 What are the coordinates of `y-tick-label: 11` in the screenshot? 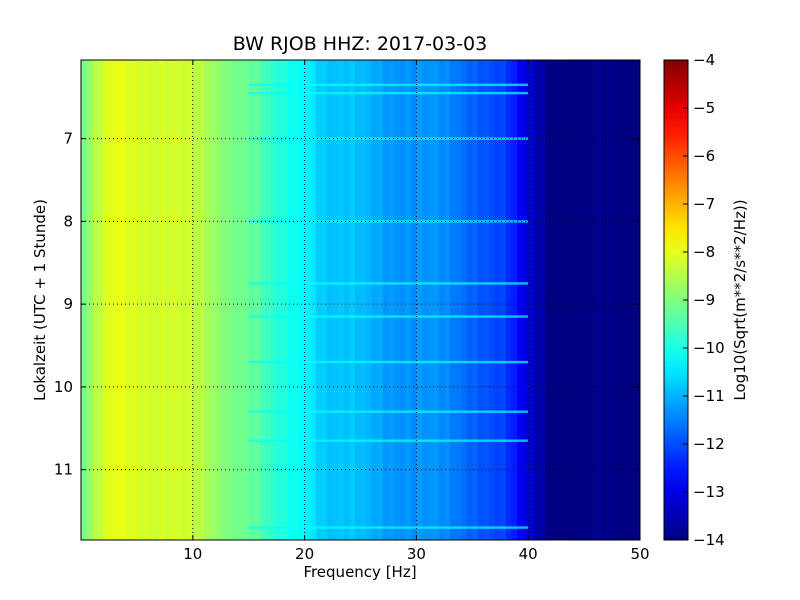 It's located at (63, 470).